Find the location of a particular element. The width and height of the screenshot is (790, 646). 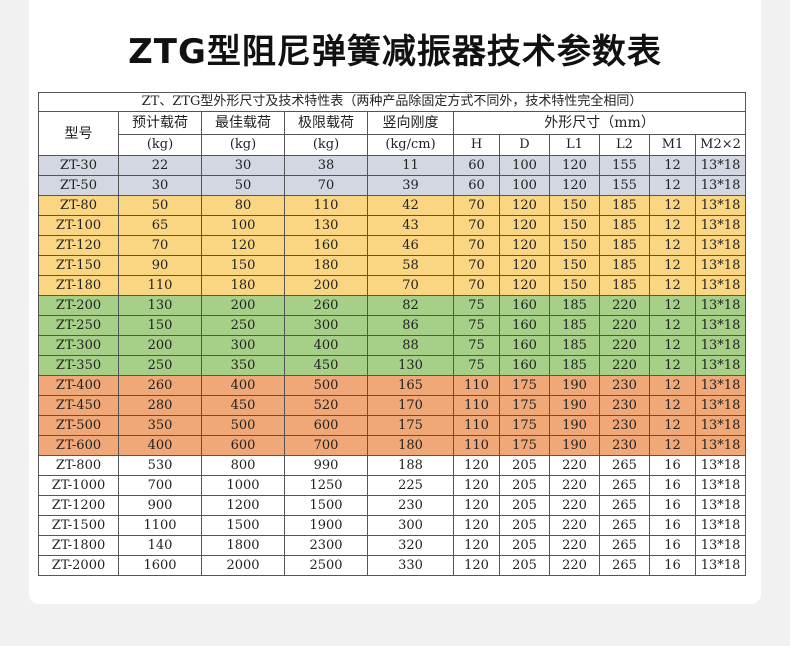

table-row: ZT-80 50 80 110 42 70 120 150 185 12 13*18 is located at coordinates (392, 205).